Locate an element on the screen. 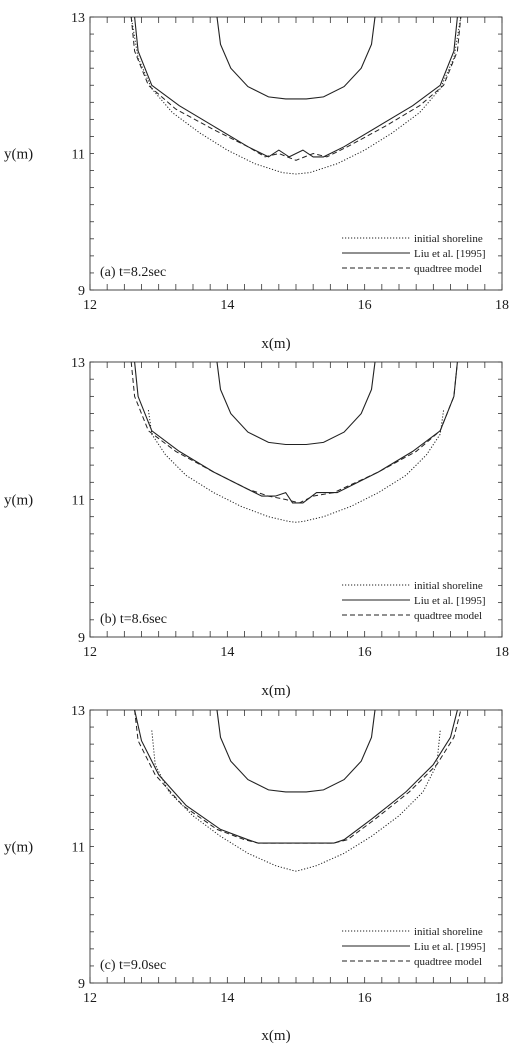 This screenshot has height=1050, width=512. panel-label: (c) t=9.0sec is located at coordinates (133, 965).